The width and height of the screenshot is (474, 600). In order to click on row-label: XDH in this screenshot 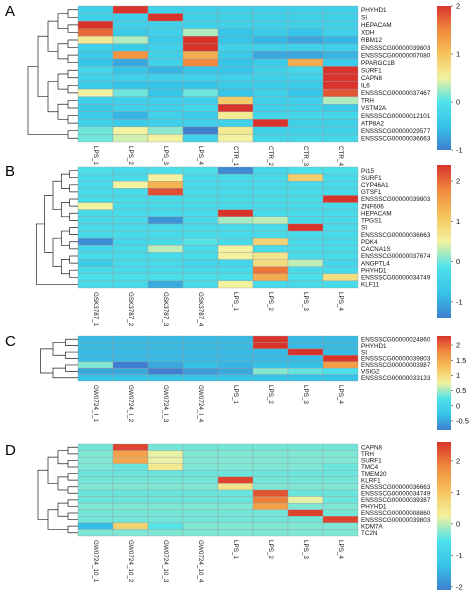, I will do `click(368, 33)`.